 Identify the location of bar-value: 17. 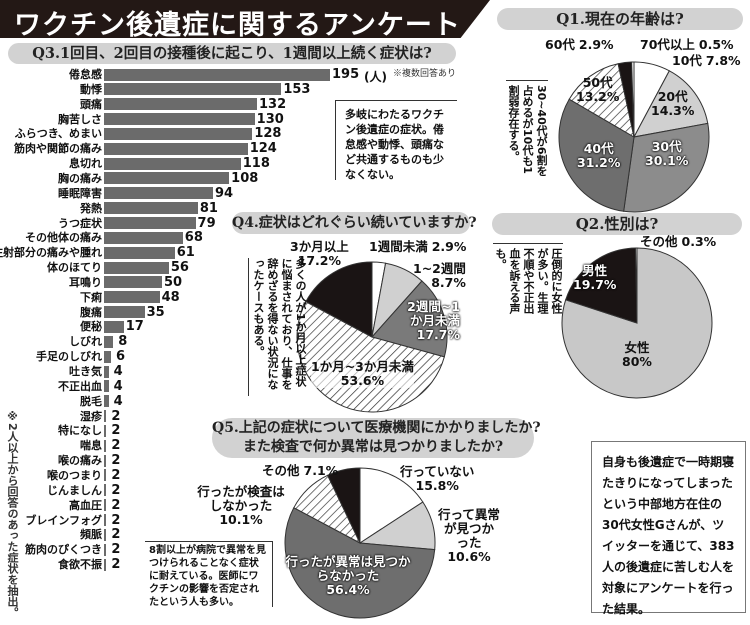
(134, 327).